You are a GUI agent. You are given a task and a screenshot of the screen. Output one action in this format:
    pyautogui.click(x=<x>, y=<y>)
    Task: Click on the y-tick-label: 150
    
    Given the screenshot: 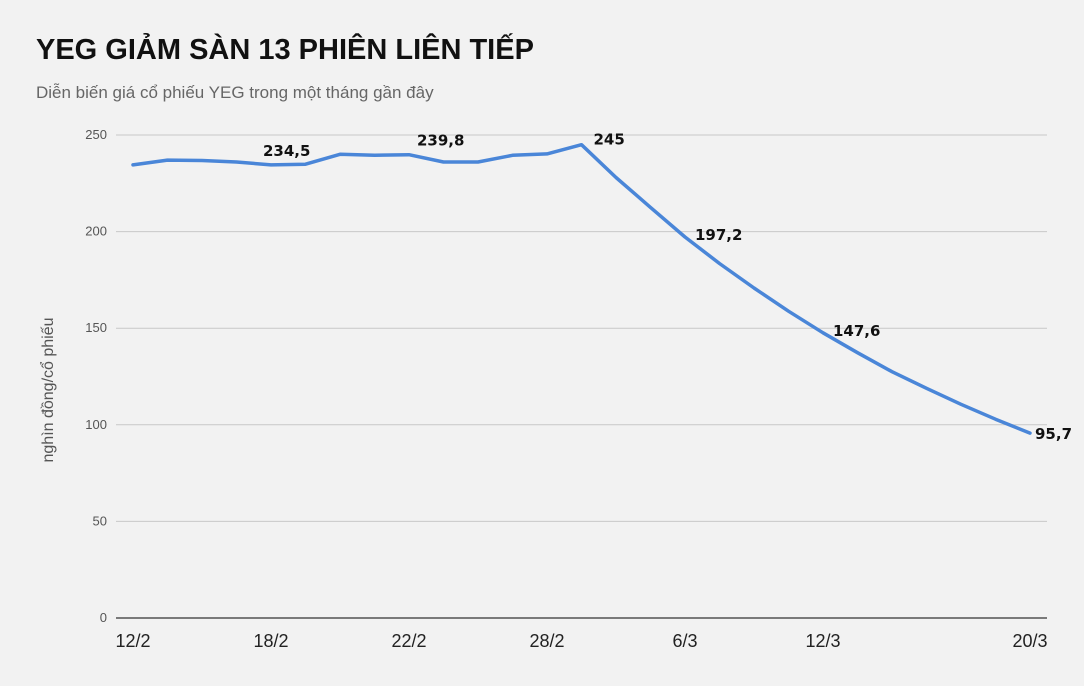 What is the action you would take?
    pyautogui.click(x=96, y=327)
    